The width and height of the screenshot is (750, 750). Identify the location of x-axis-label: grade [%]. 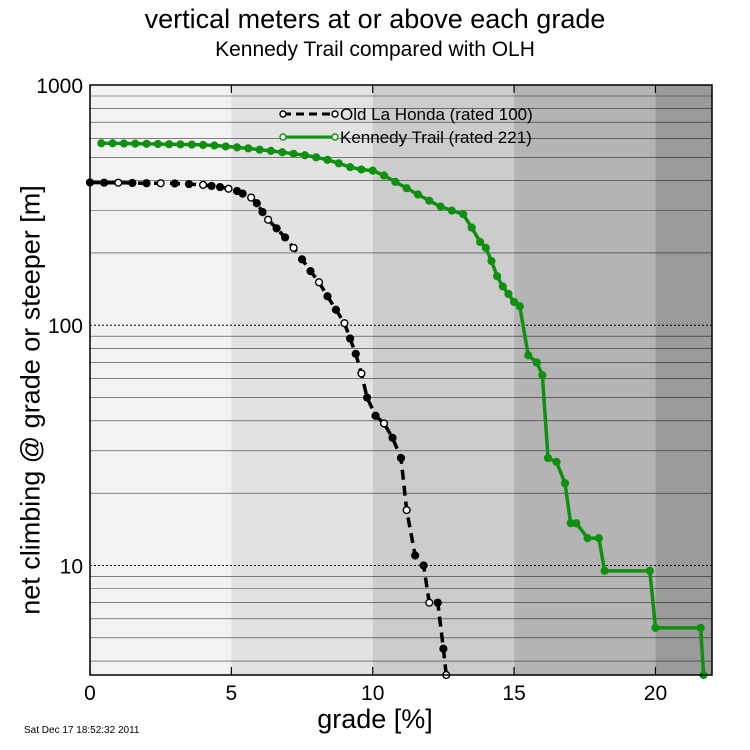
(375, 719).